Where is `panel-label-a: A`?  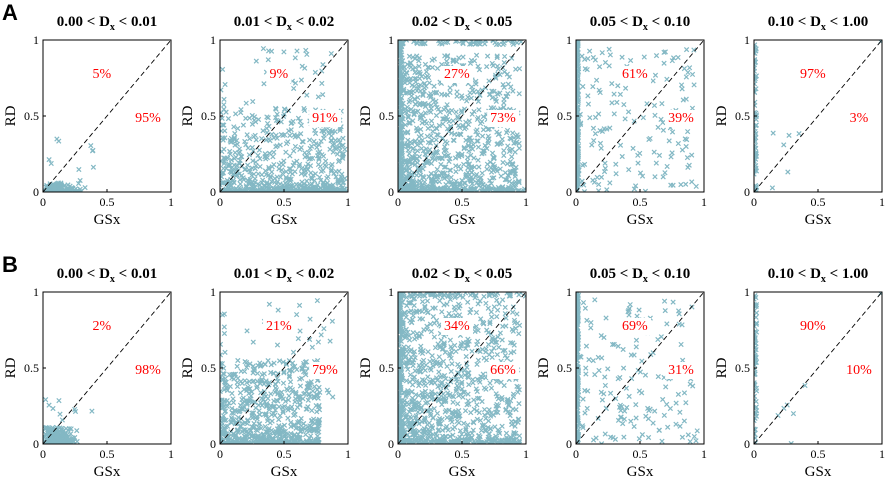
panel-label-a: A is located at coordinates (10, 12).